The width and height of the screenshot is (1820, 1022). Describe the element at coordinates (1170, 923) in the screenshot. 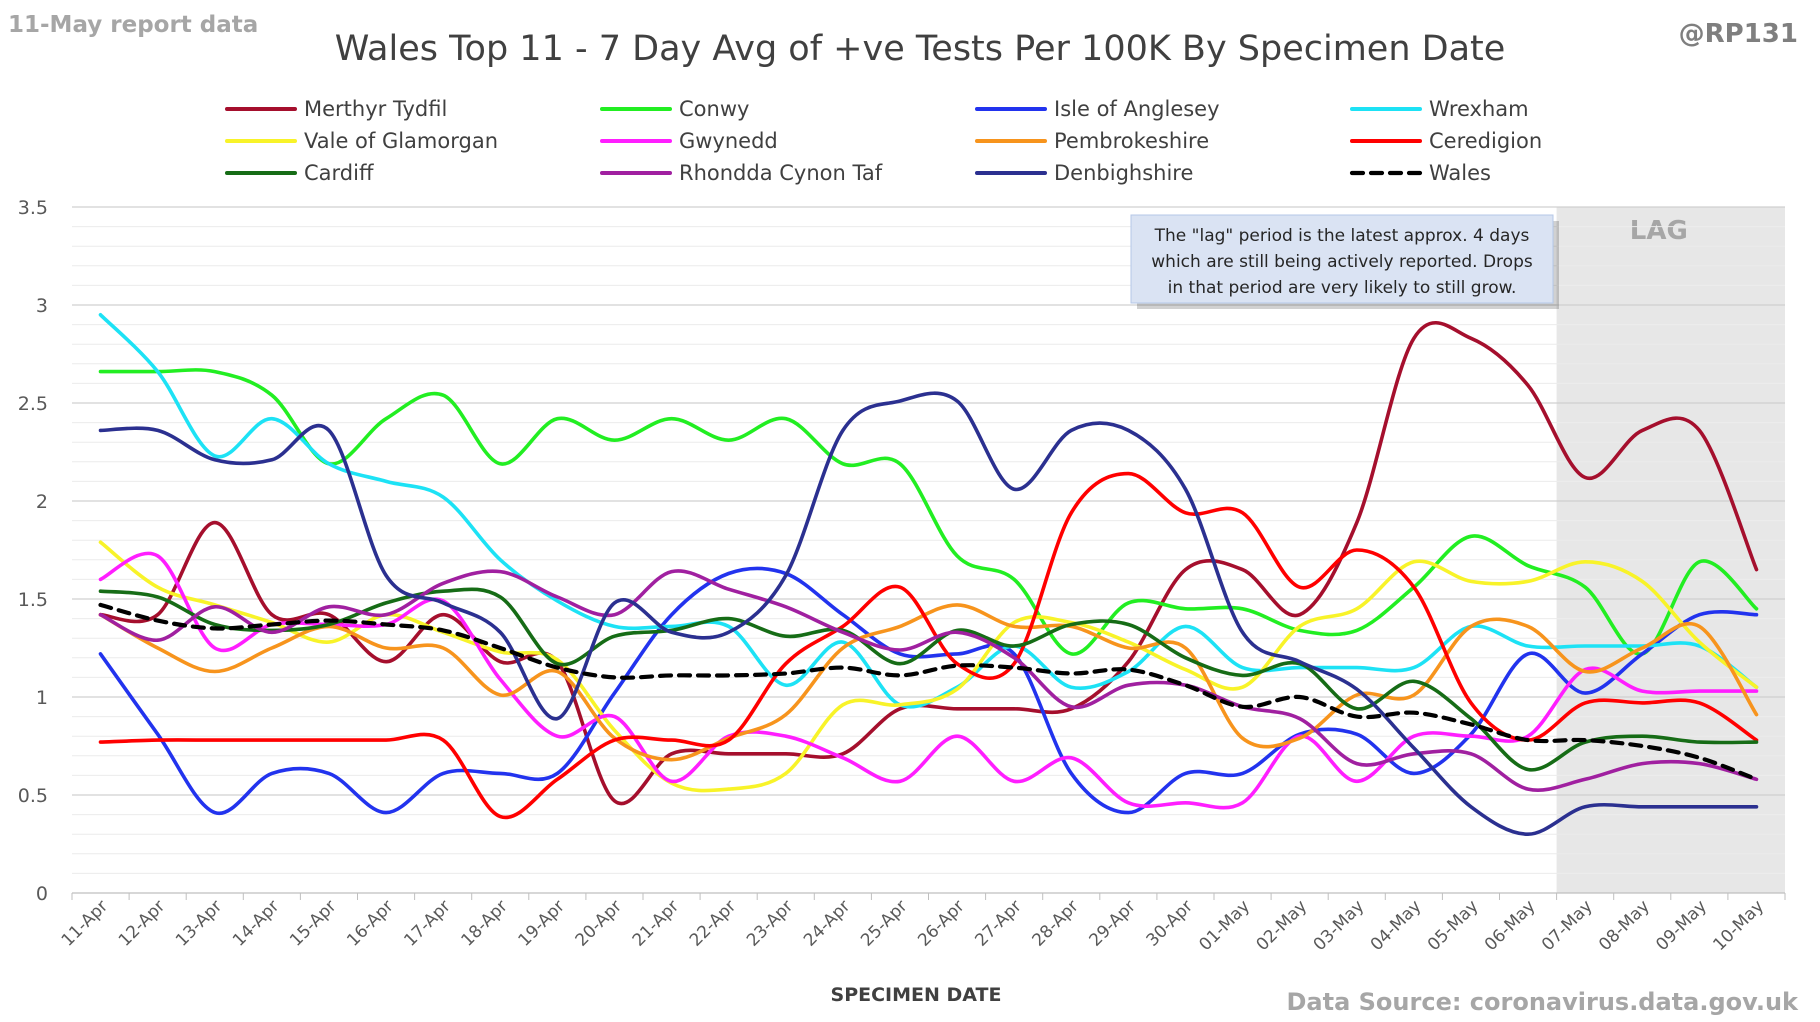

I see `x-tick-label: 30-Apr` at that location.